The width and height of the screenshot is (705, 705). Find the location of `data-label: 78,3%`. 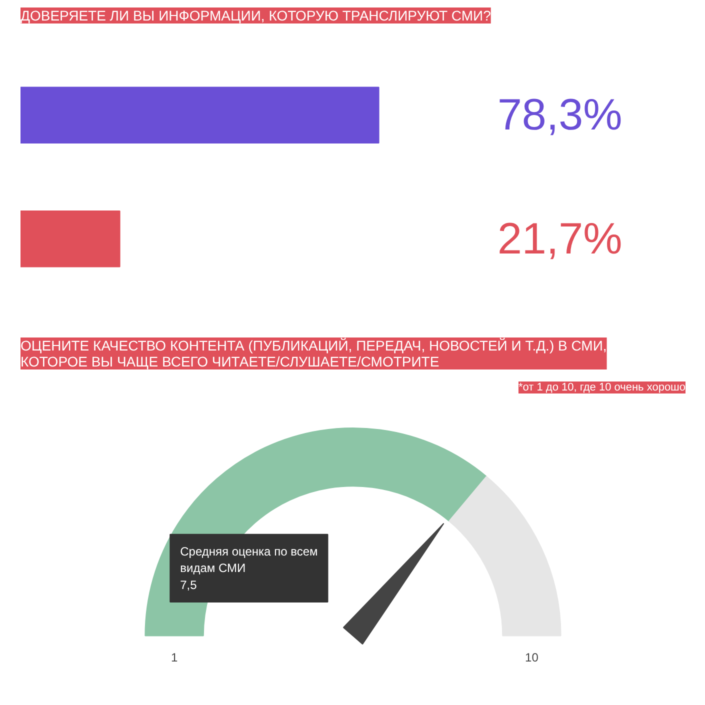

data-label: 78,3% is located at coordinates (559, 115).